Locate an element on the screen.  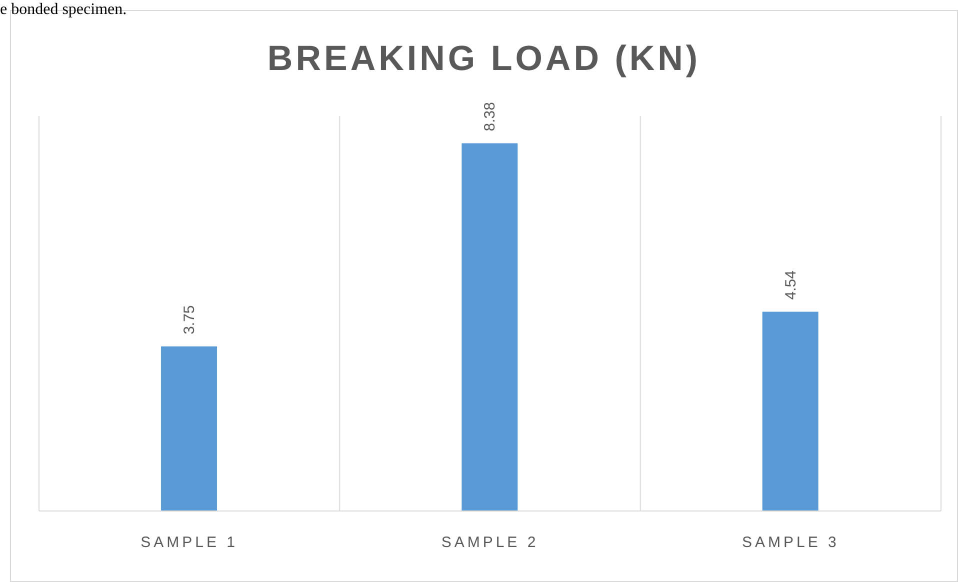
data-label: 8.38 is located at coordinates (490, 117).